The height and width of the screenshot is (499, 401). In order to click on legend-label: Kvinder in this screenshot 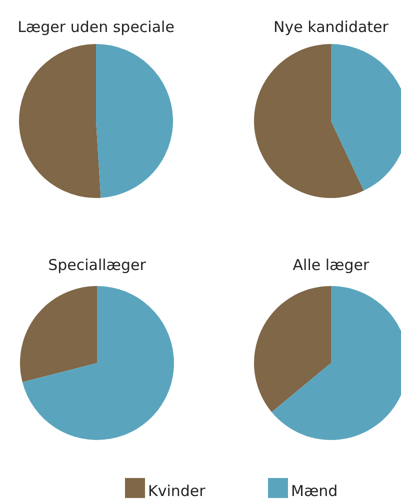, I will do `click(177, 490)`.